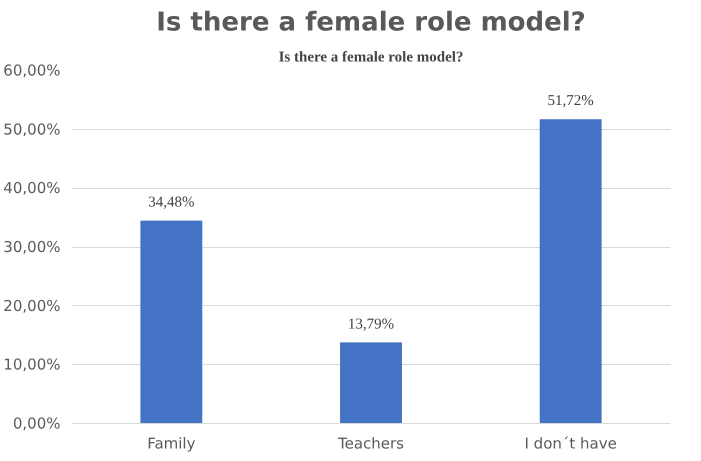 The height and width of the screenshot is (461, 701). Describe the element at coordinates (171, 202) in the screenshot. I see `data-label: 34,48%` at that location.